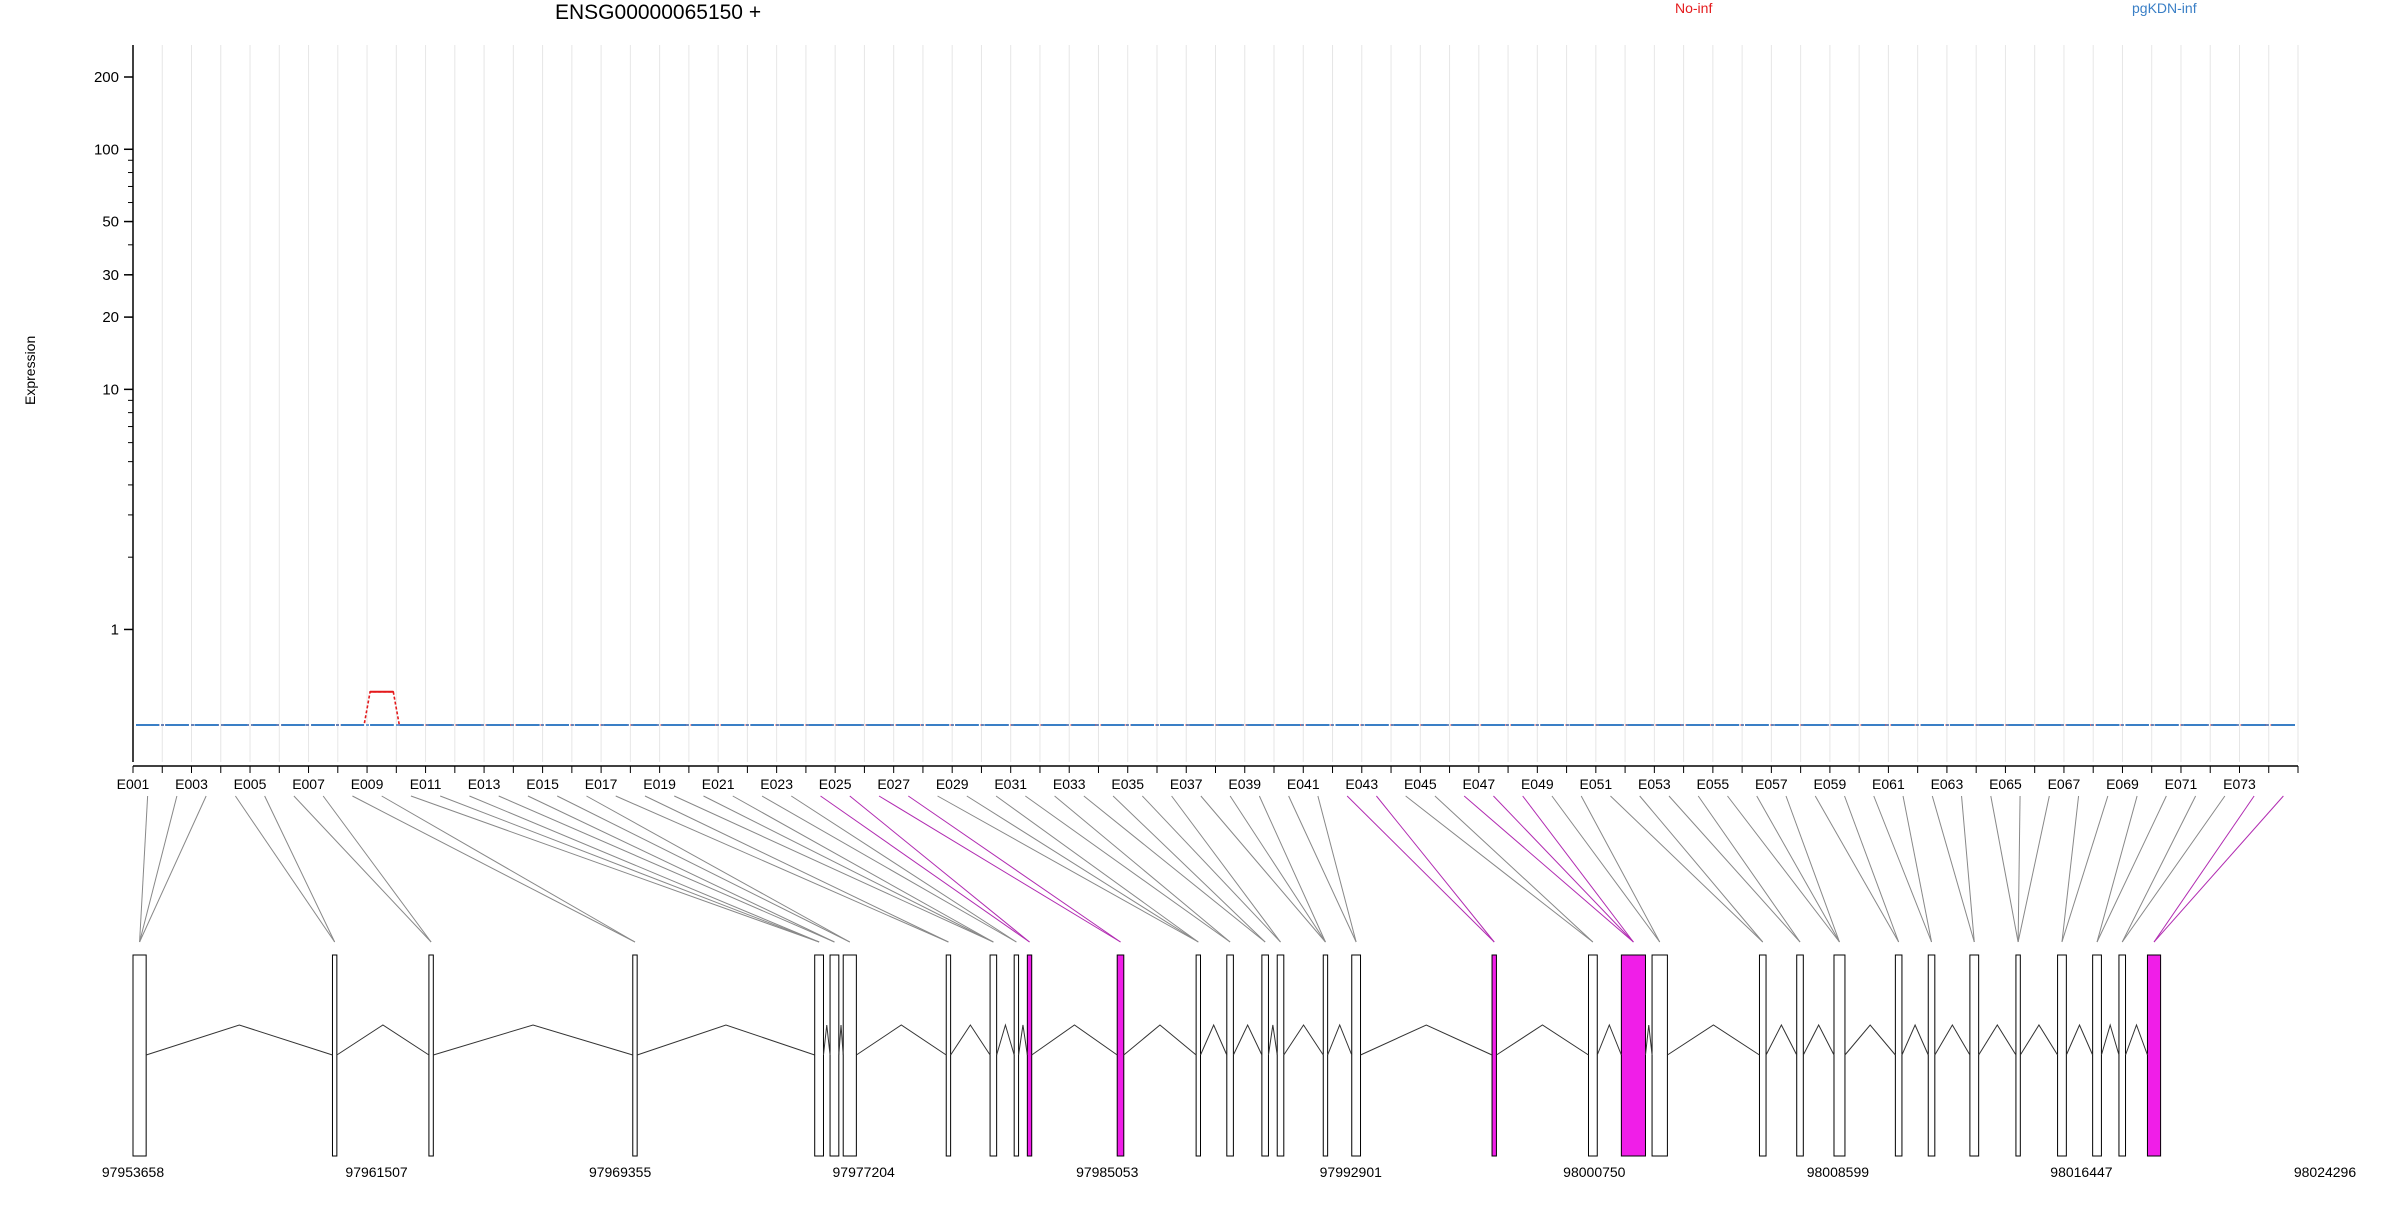  What do you see at coordinates (1186, 784) in the screenshot?
I see `x-tick-label: E037` at bounding box center [1186, 784].